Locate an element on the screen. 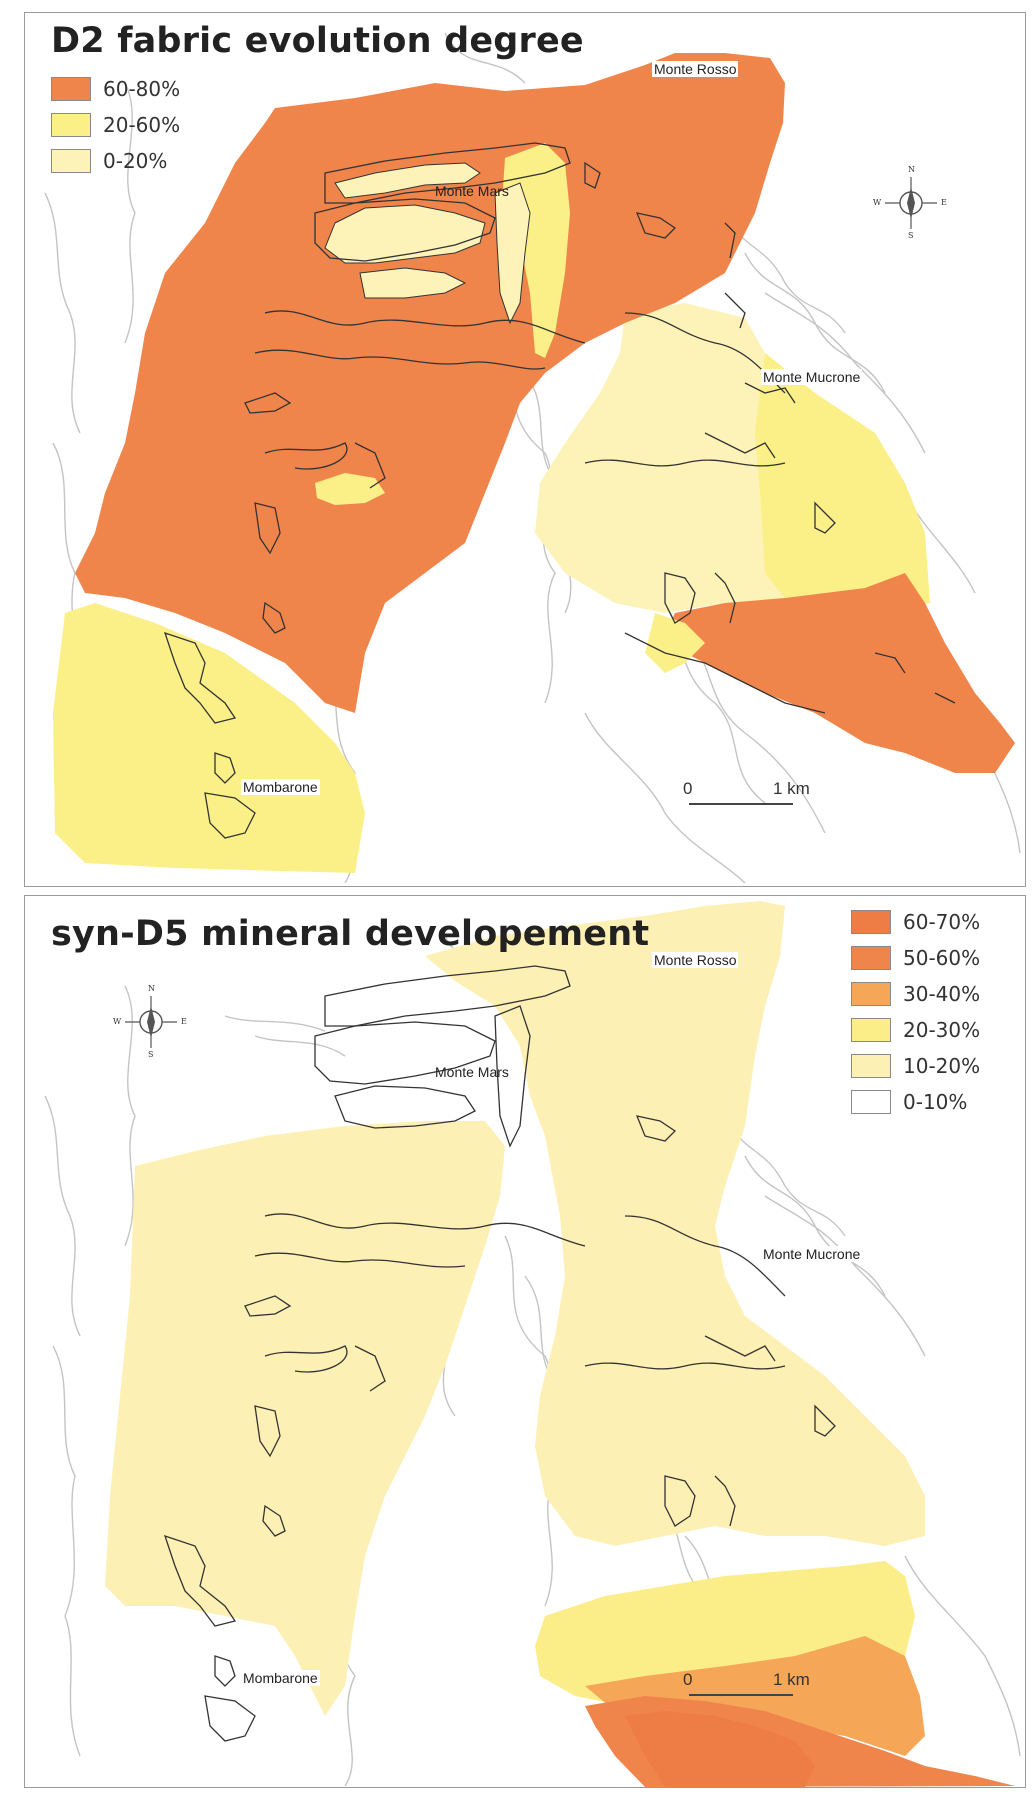  region-southeast-orange is located at coordinates (840, 673).